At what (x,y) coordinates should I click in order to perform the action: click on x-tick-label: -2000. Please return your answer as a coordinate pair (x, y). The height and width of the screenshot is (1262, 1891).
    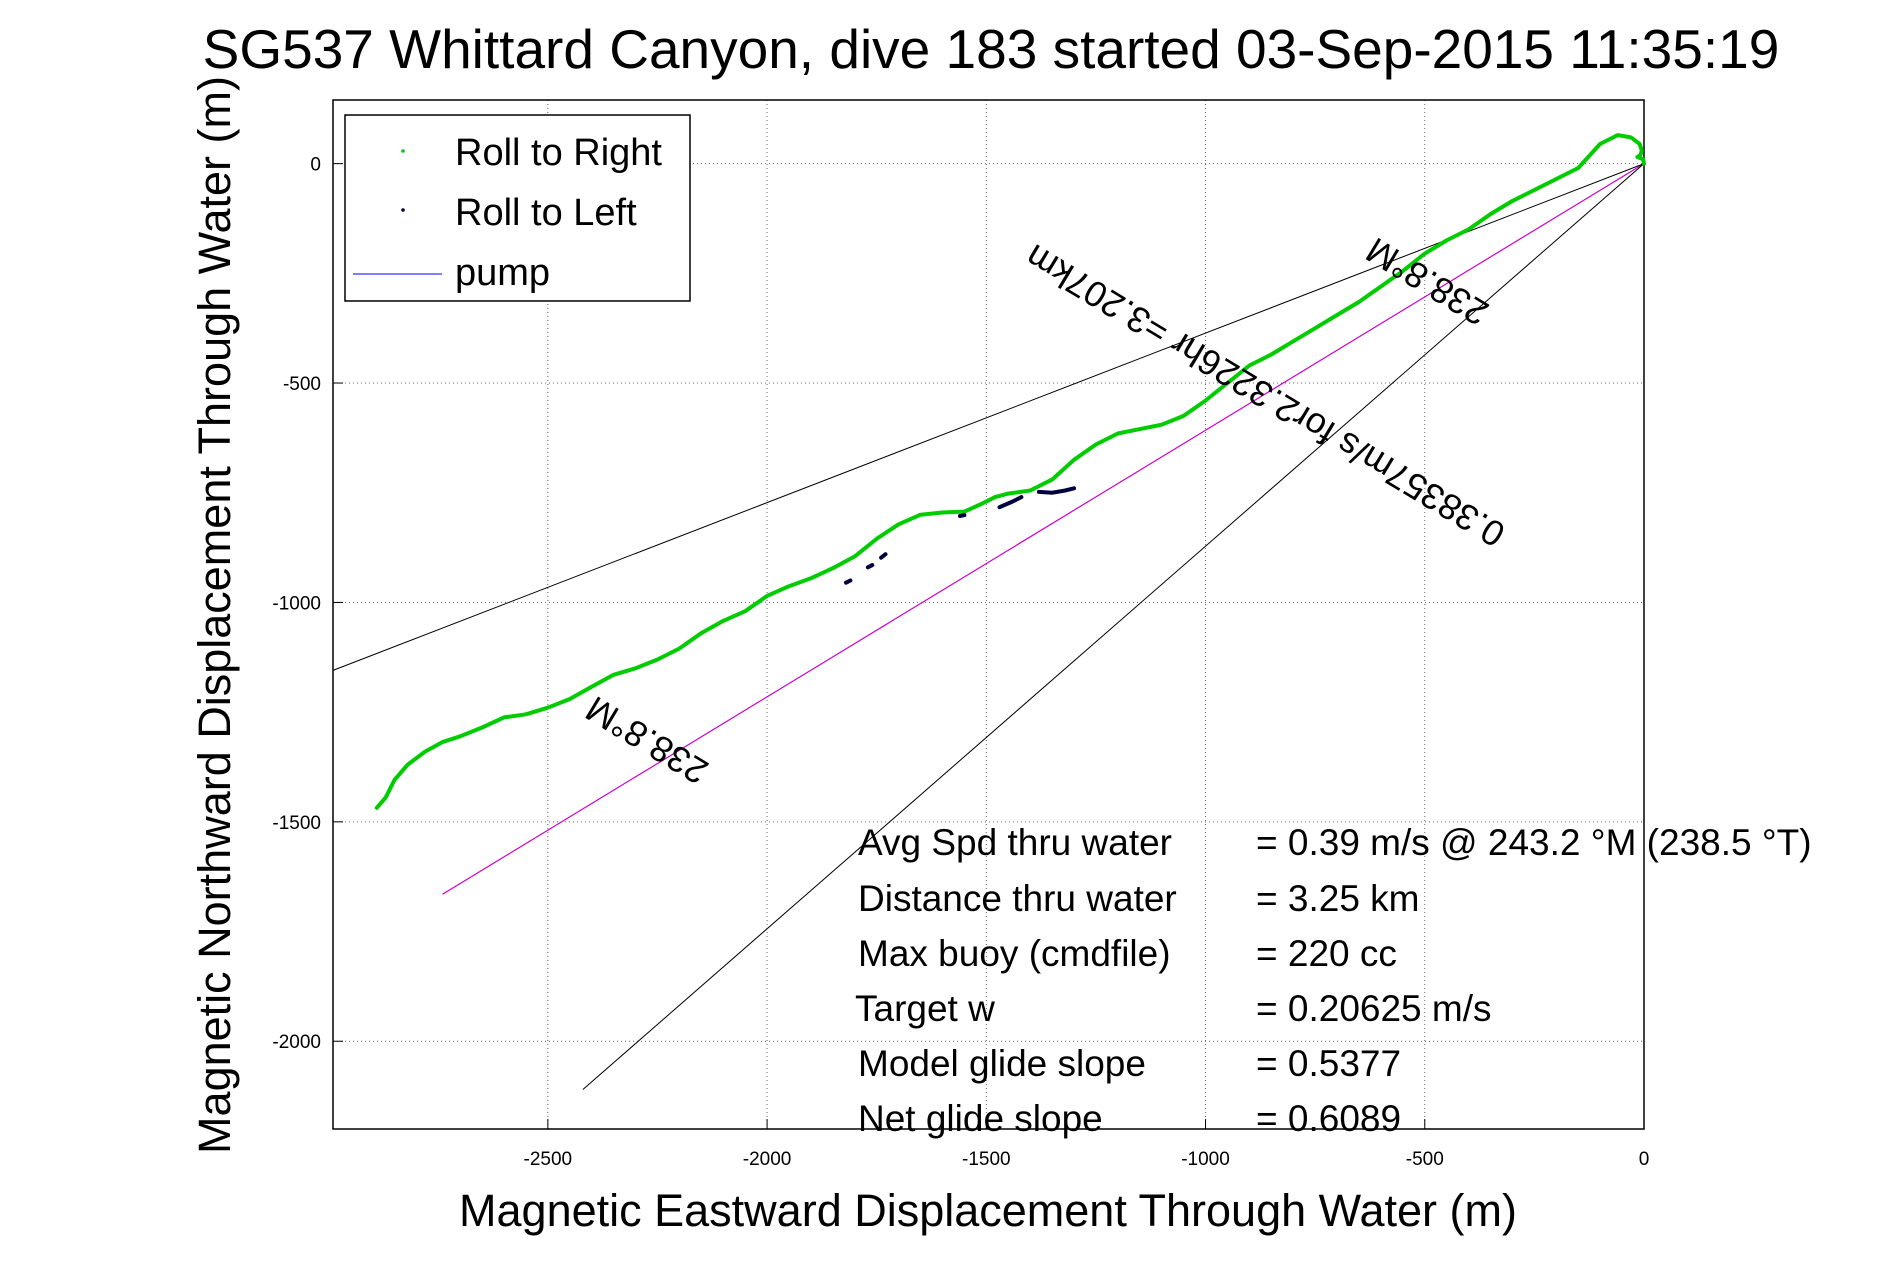
    Looking at the image, I should click on (767, 1159).